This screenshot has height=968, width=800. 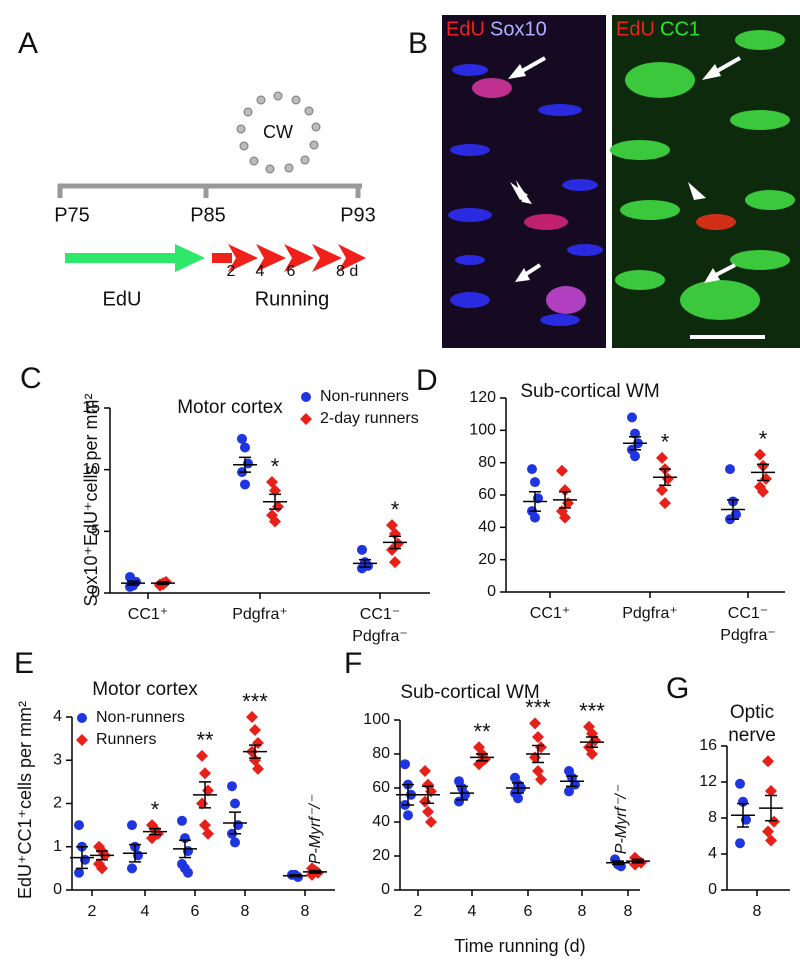 What do you see at coordinates (376, 719) in the screenshot?
I see `y-tick-label: 100` at bounding box center [376, 719].